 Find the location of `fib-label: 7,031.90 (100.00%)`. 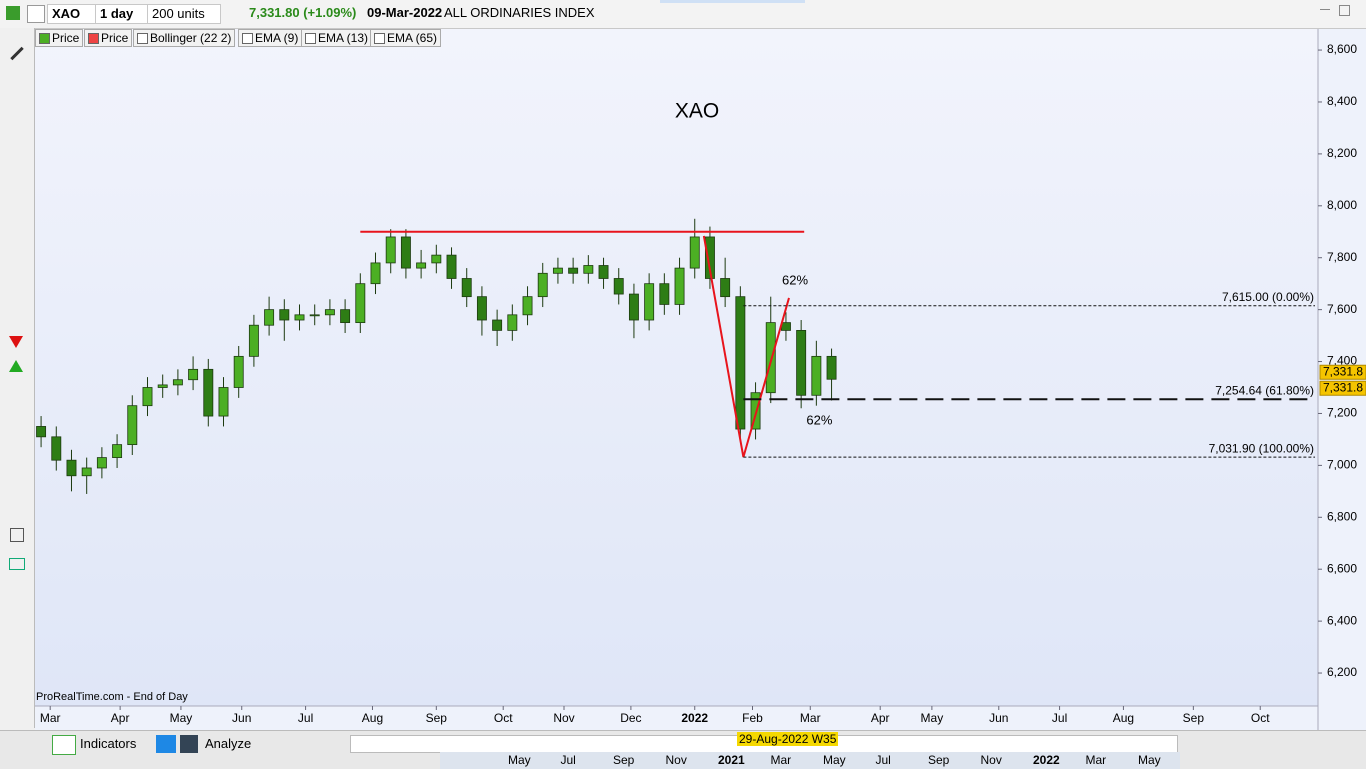

fib-label: 7,031.90 (100.00%) is located at coordinates (1261, 448).